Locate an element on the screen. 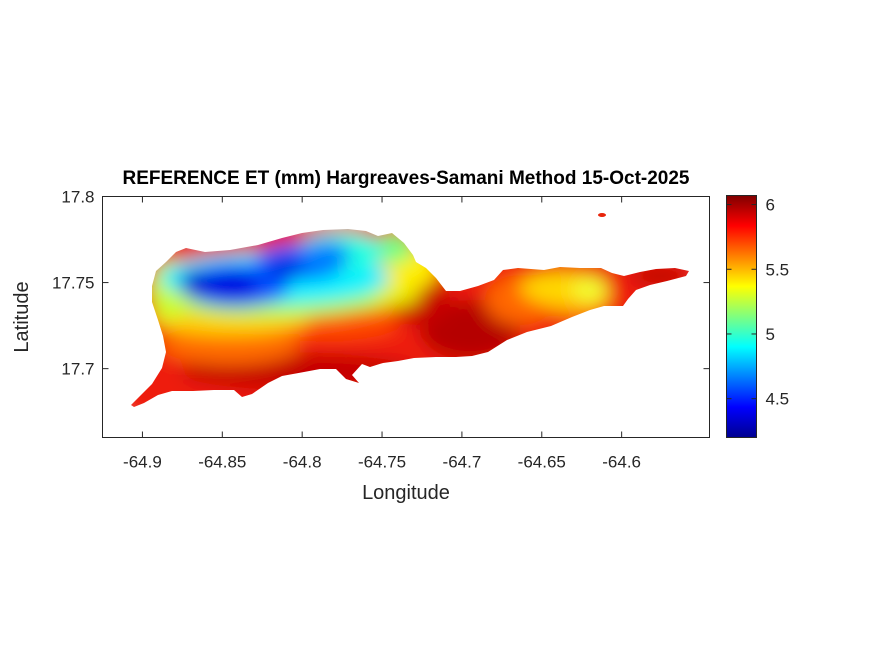 The height and width of the screenshot is (656, 875). colorbar-tick-label: 5.5 is located at coordinates (778, 269).